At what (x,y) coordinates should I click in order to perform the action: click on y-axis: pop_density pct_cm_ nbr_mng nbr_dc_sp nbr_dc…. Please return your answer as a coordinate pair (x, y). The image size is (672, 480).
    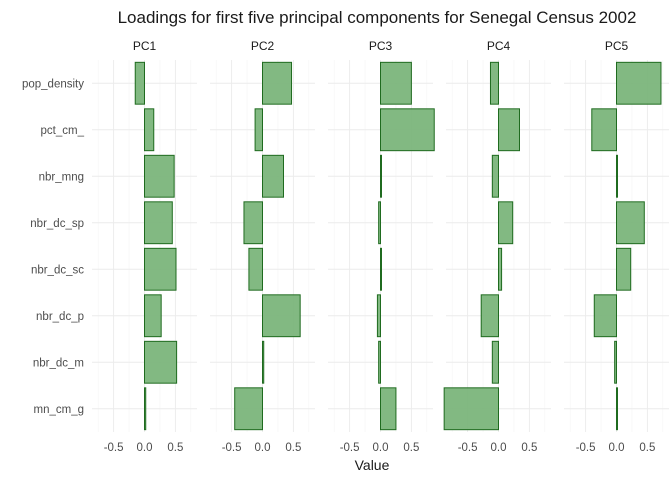
    Looking at the image, I should click on (53, 247).